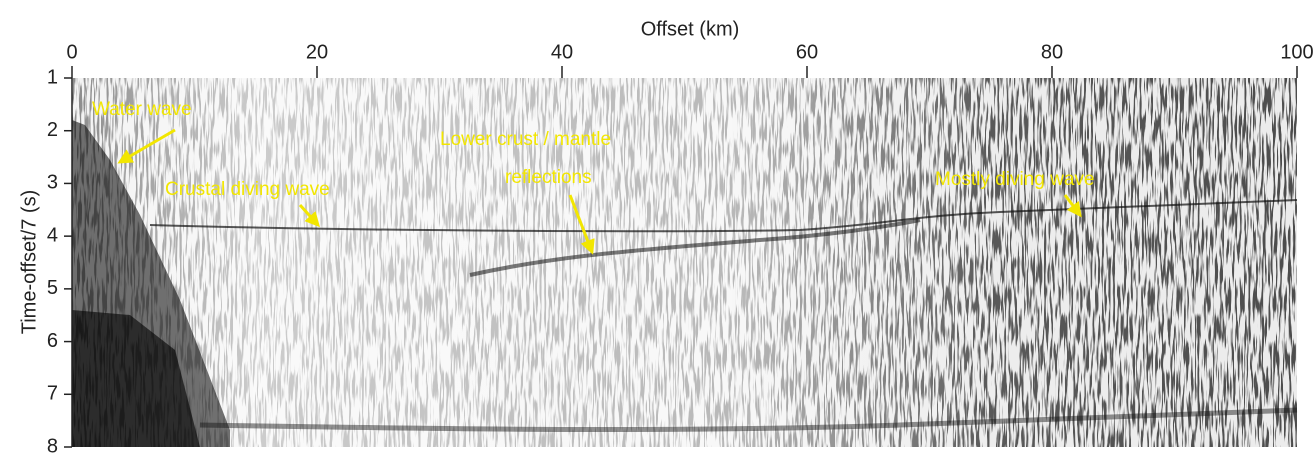 Image resolution: width=1313 pixels, height=456 pixels. I want to click on dark-zone, so click(136, 378).